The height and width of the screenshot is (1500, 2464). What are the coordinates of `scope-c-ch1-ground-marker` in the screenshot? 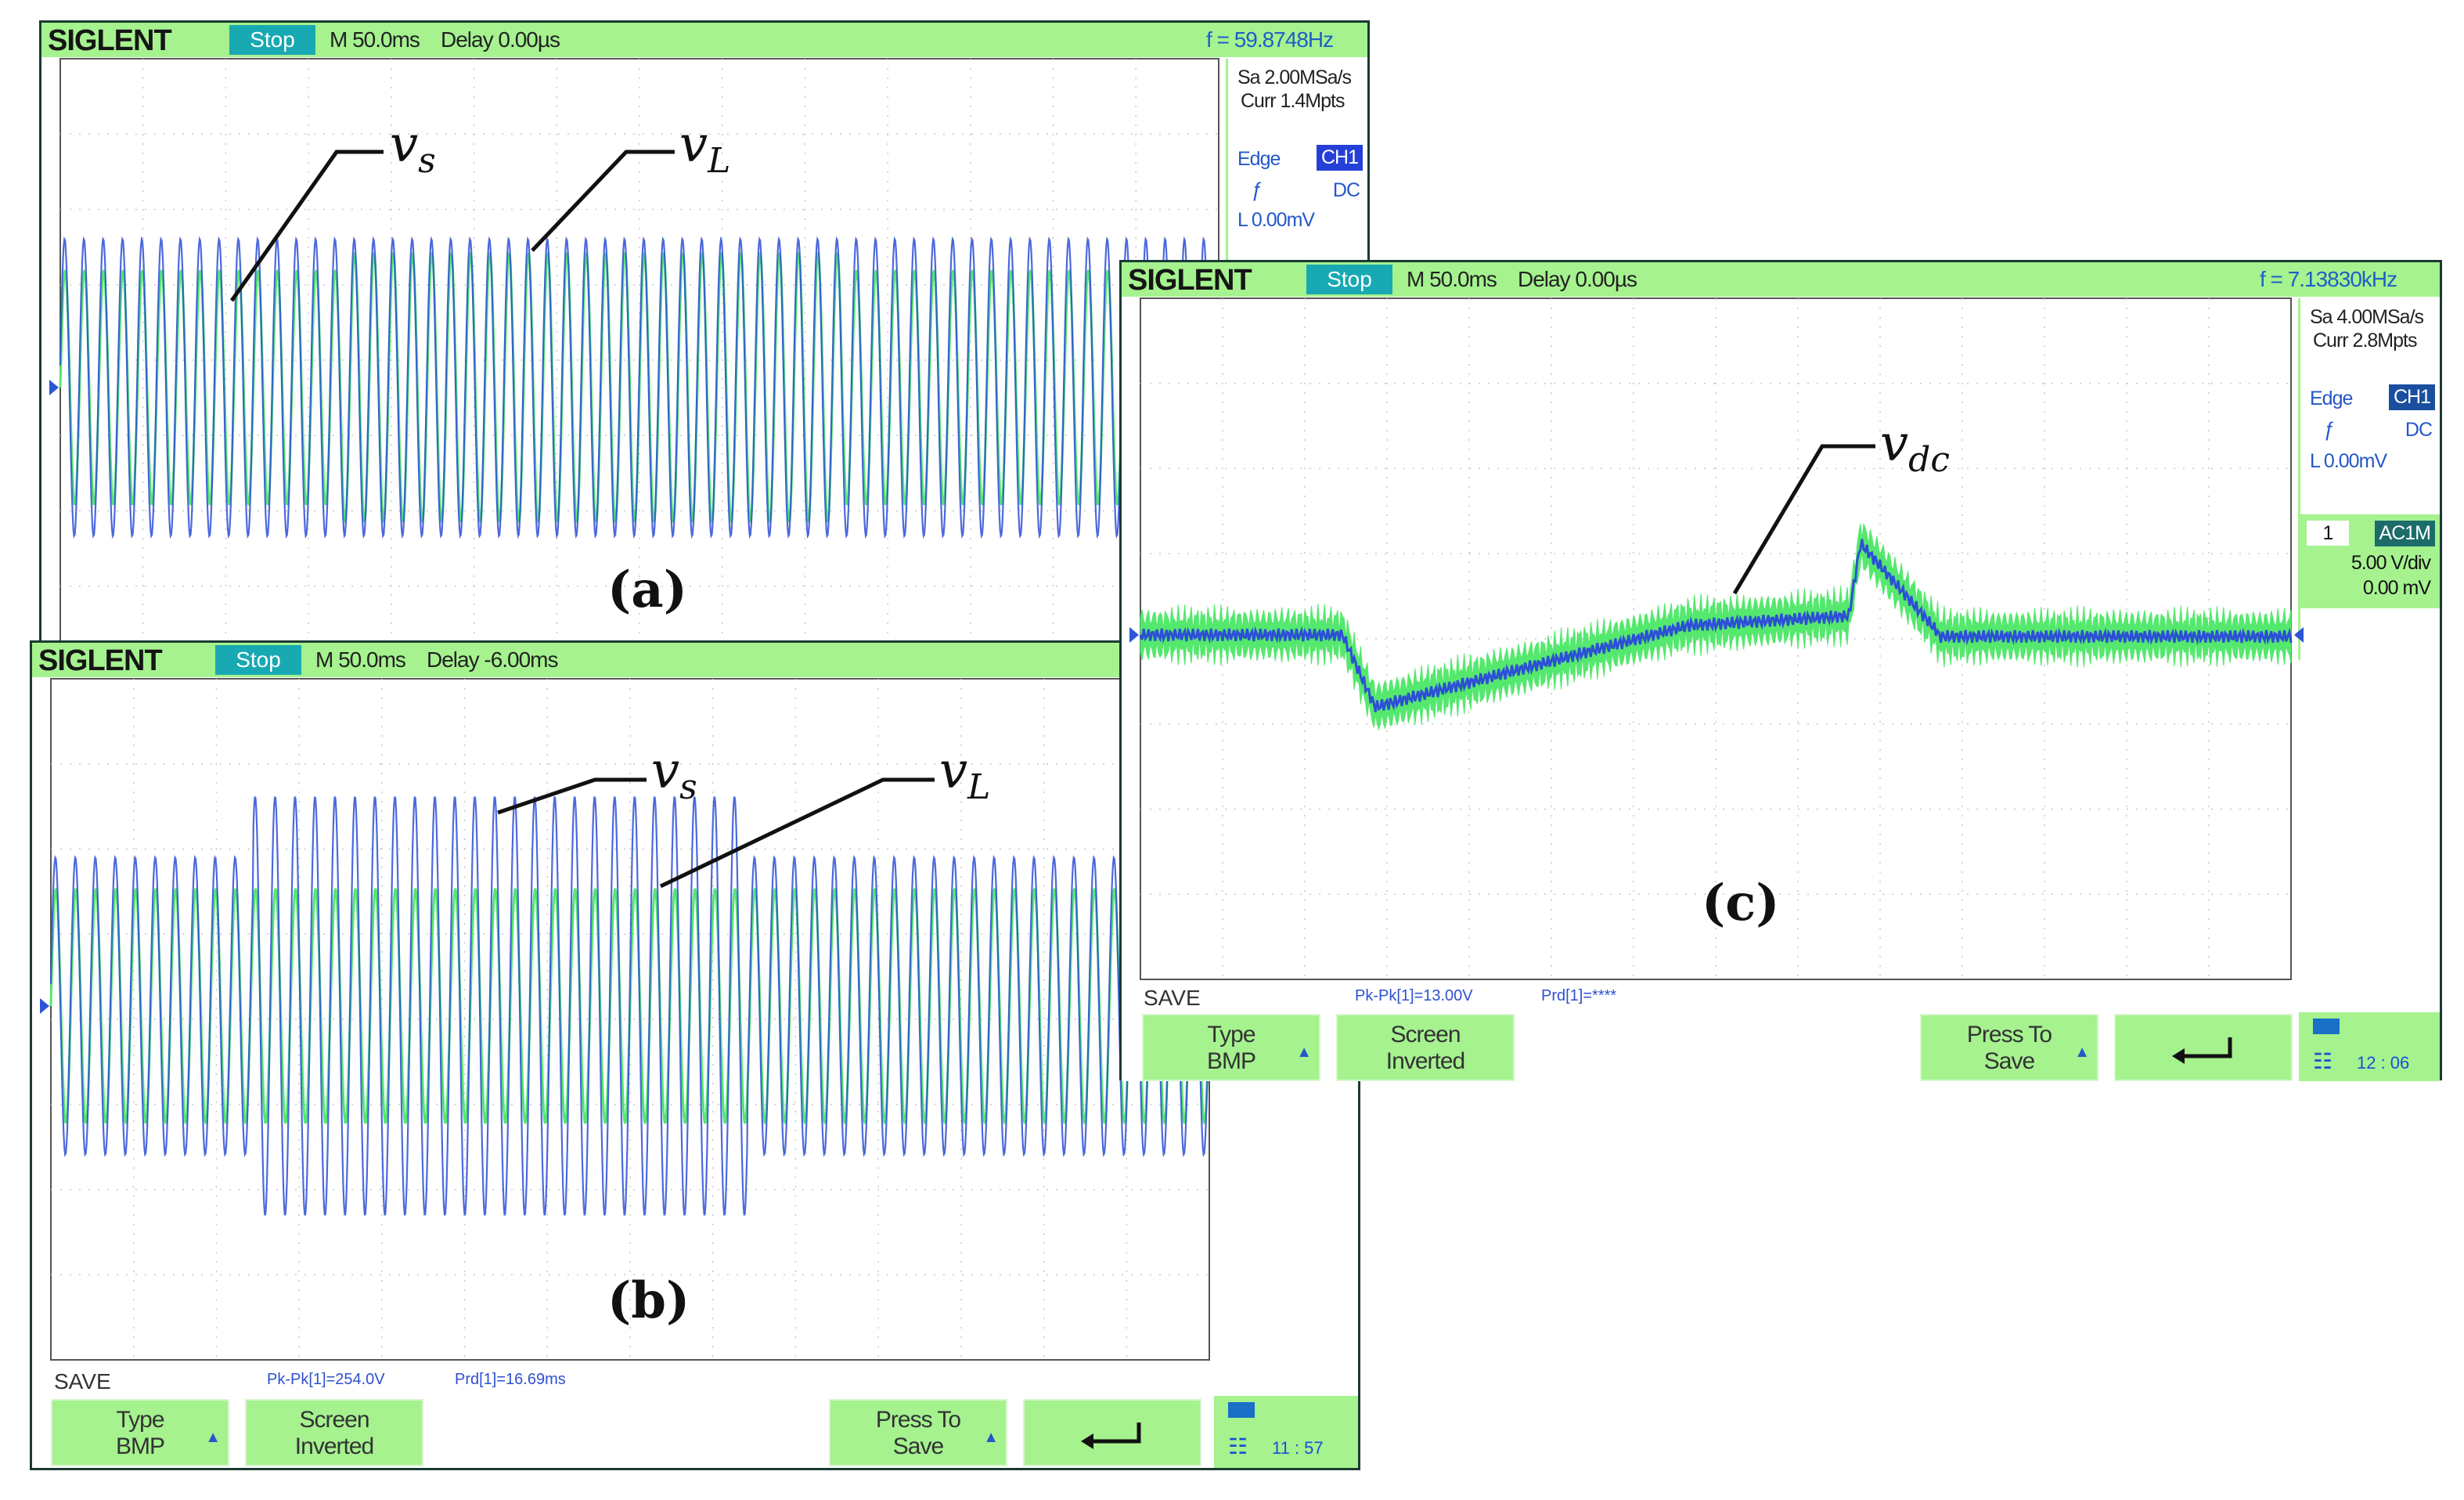 It's located at (1134, 635).